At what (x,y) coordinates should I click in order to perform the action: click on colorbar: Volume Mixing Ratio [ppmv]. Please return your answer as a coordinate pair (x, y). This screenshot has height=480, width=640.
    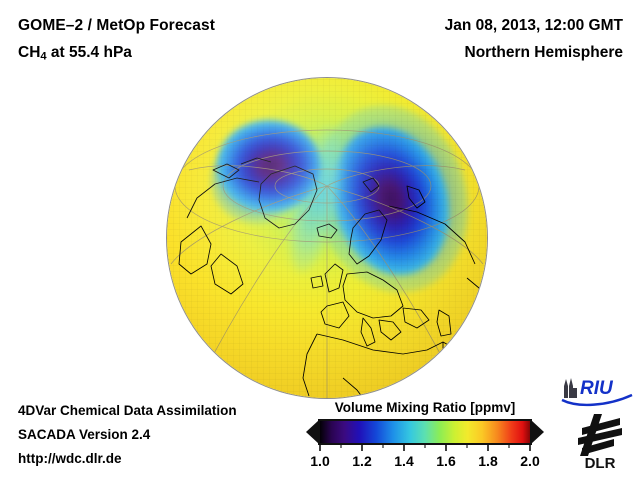
    Looking at the image, I should click on (425, 435).